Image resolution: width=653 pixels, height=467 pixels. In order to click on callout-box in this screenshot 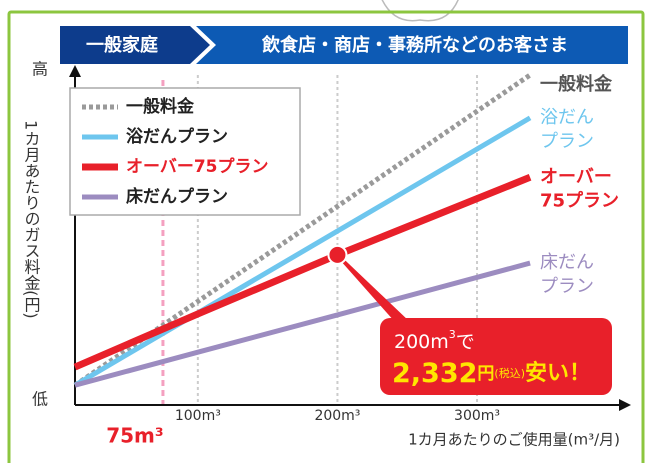, I will do `click(496, 356)`.